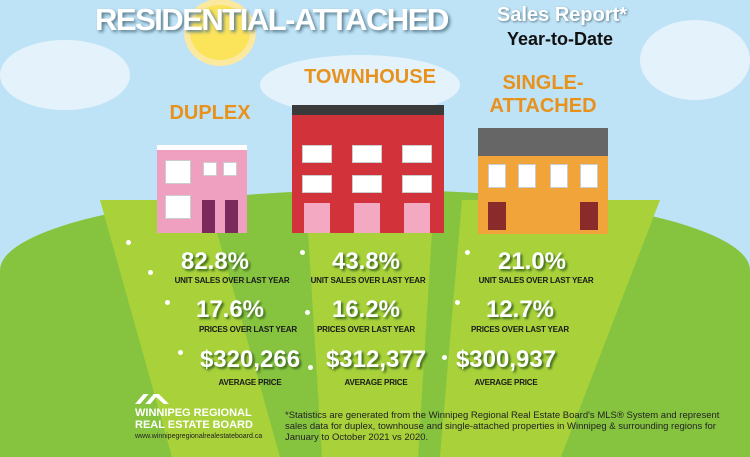 This screenshot has width=750, height=457. Describe the element at coordinates (230, 309) in the screenshot. I see `duplex-prices: 17.6%` at that location.